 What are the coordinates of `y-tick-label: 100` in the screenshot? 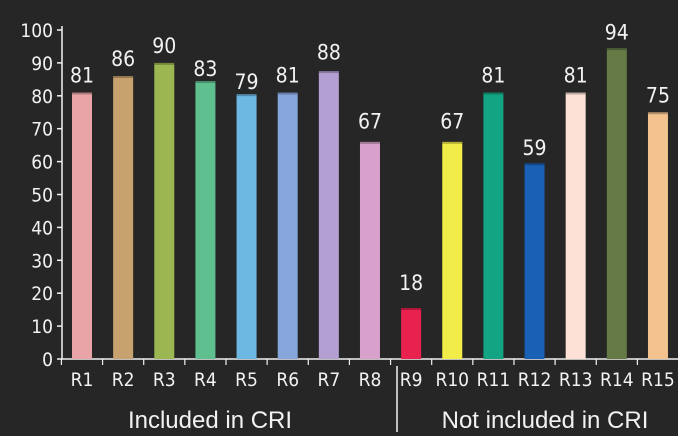 It's located at (36, 31).